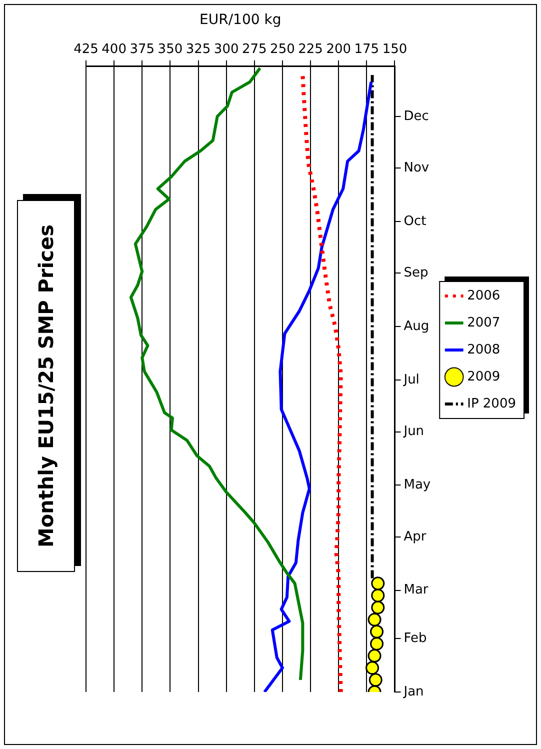 The height and width of the screenshot is (749, 541). I want to click on legend-label: 2009, so click(483, 376).